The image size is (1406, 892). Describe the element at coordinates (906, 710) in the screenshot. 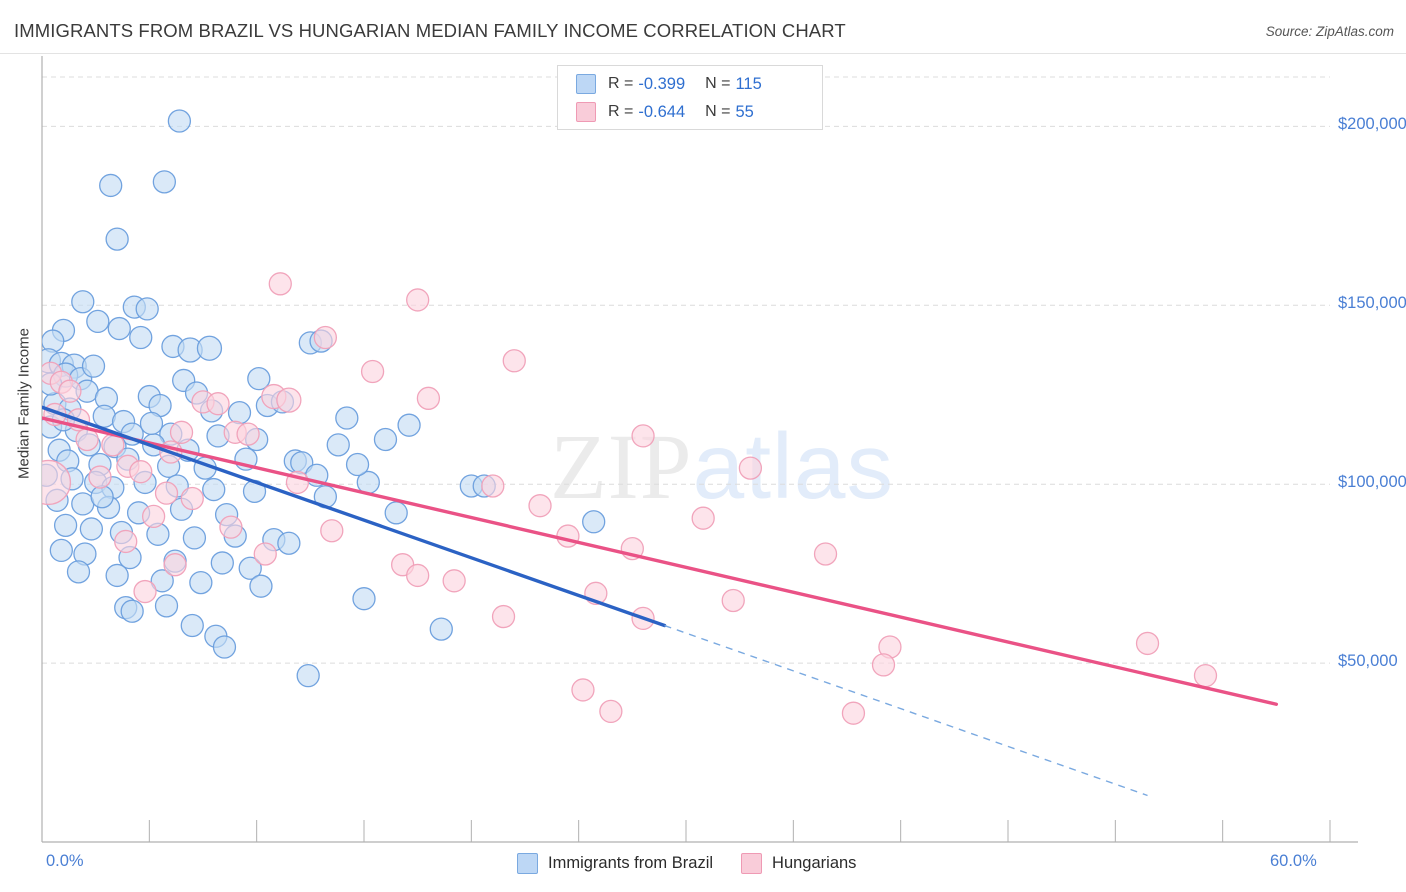

I see `trendline-brazil-extrapolated` at that location.